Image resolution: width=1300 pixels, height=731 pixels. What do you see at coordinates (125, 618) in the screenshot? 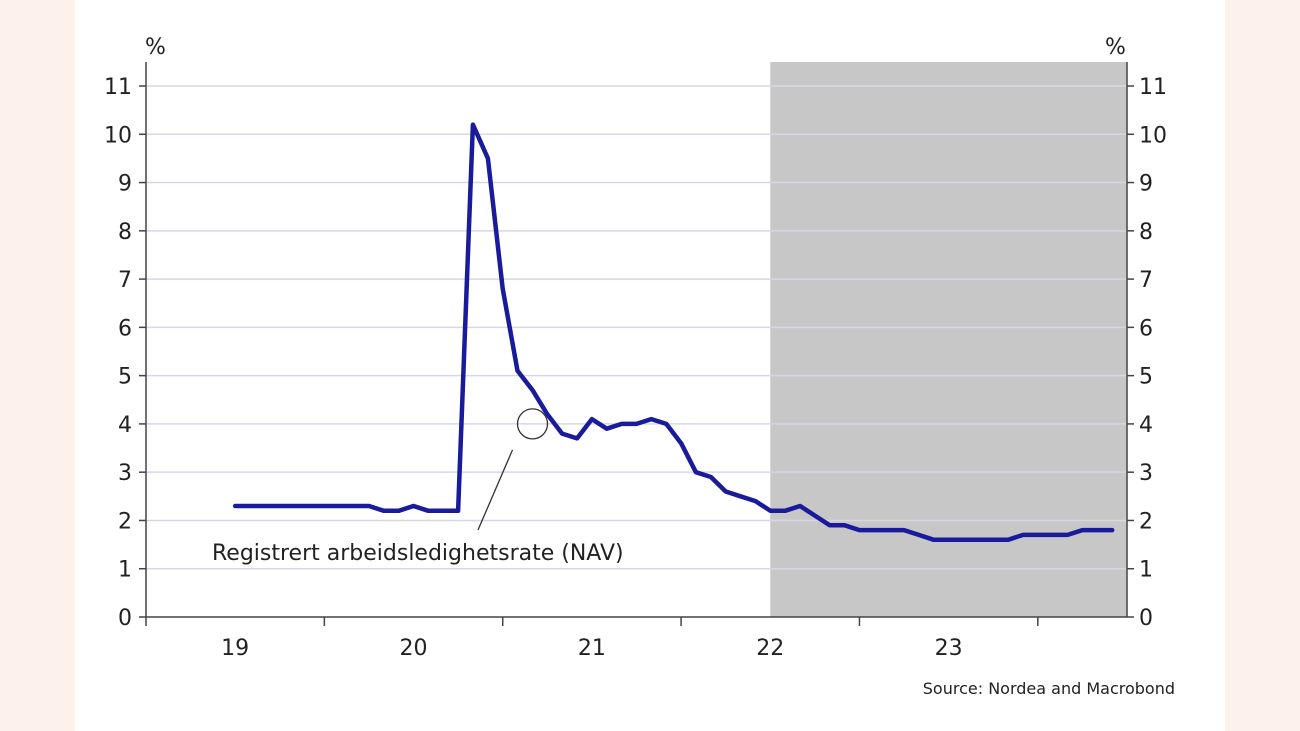
I see `y-tick-label-left: 0` at bounding box center [125, 618].